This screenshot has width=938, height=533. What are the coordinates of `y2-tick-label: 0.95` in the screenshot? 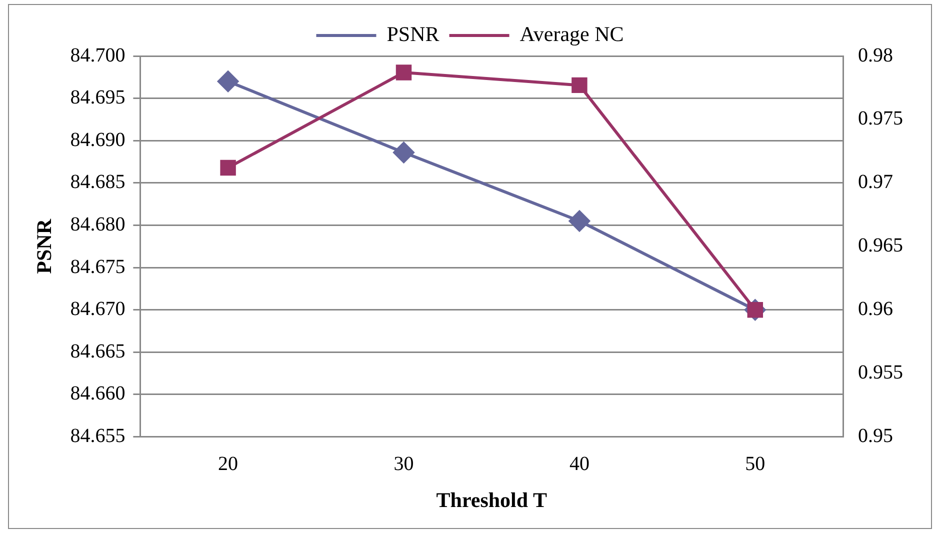 It's located at (875, 436).